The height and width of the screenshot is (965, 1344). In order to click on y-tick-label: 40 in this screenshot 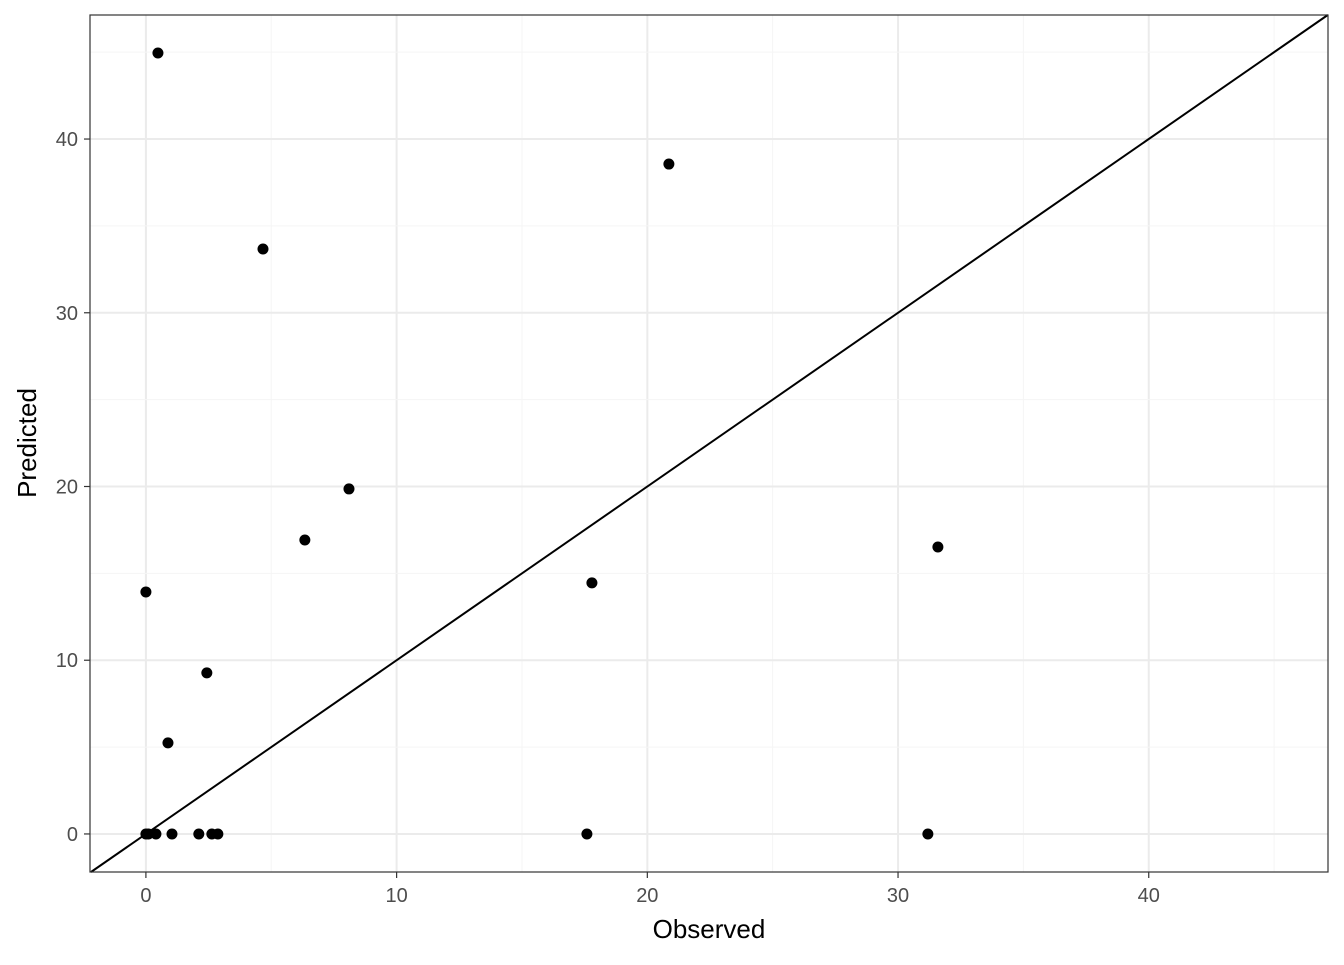, I will do `click(67, 140)`.